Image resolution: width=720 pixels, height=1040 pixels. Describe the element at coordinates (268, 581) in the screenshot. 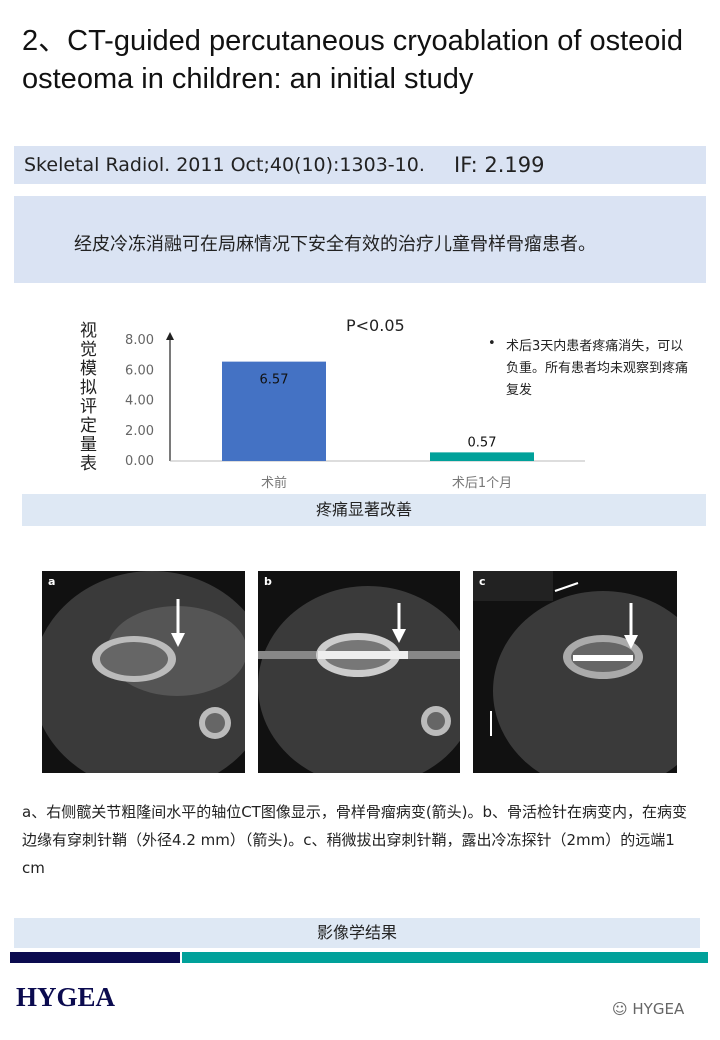

I see `image-label: b` at that location.